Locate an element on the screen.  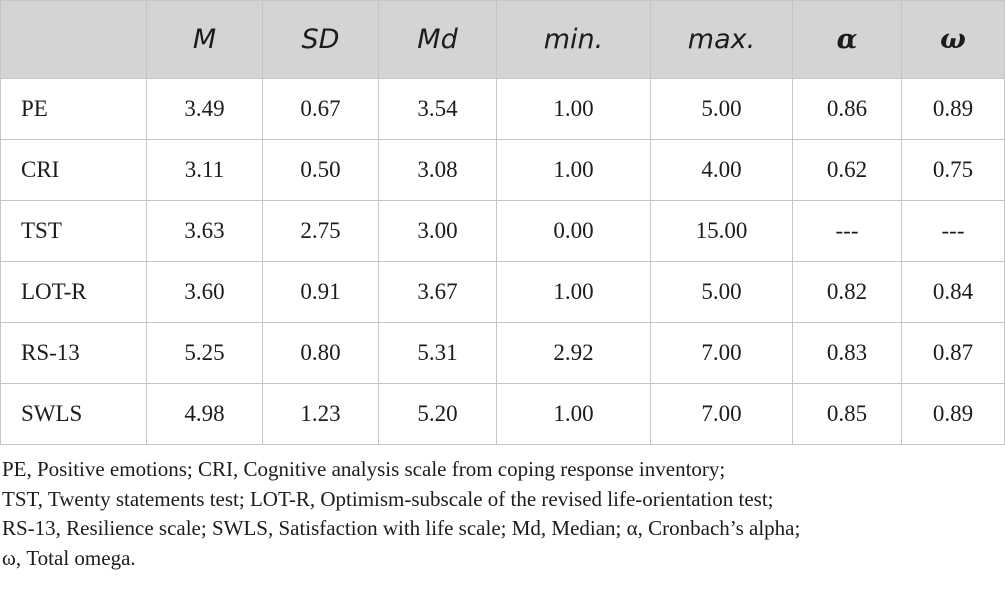
table-row: RS-13 5.25 0.80 5.31 2.92 7.00 0.83 0.87 is located at coordinates (502, 353).